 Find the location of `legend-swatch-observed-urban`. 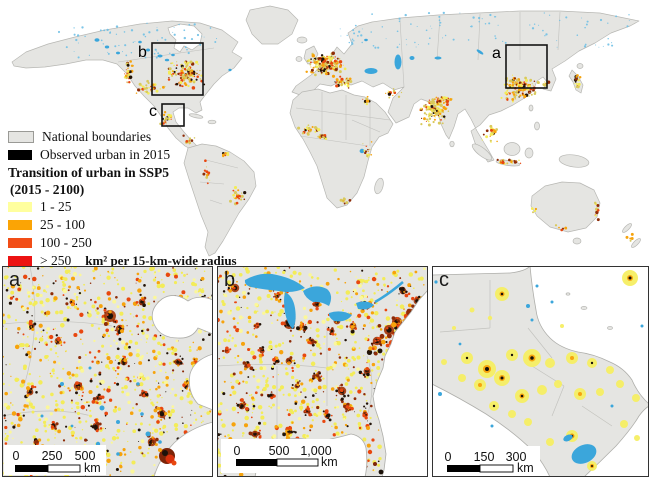

legend-swatch-observed-urban is located at coordinates (20, 154).